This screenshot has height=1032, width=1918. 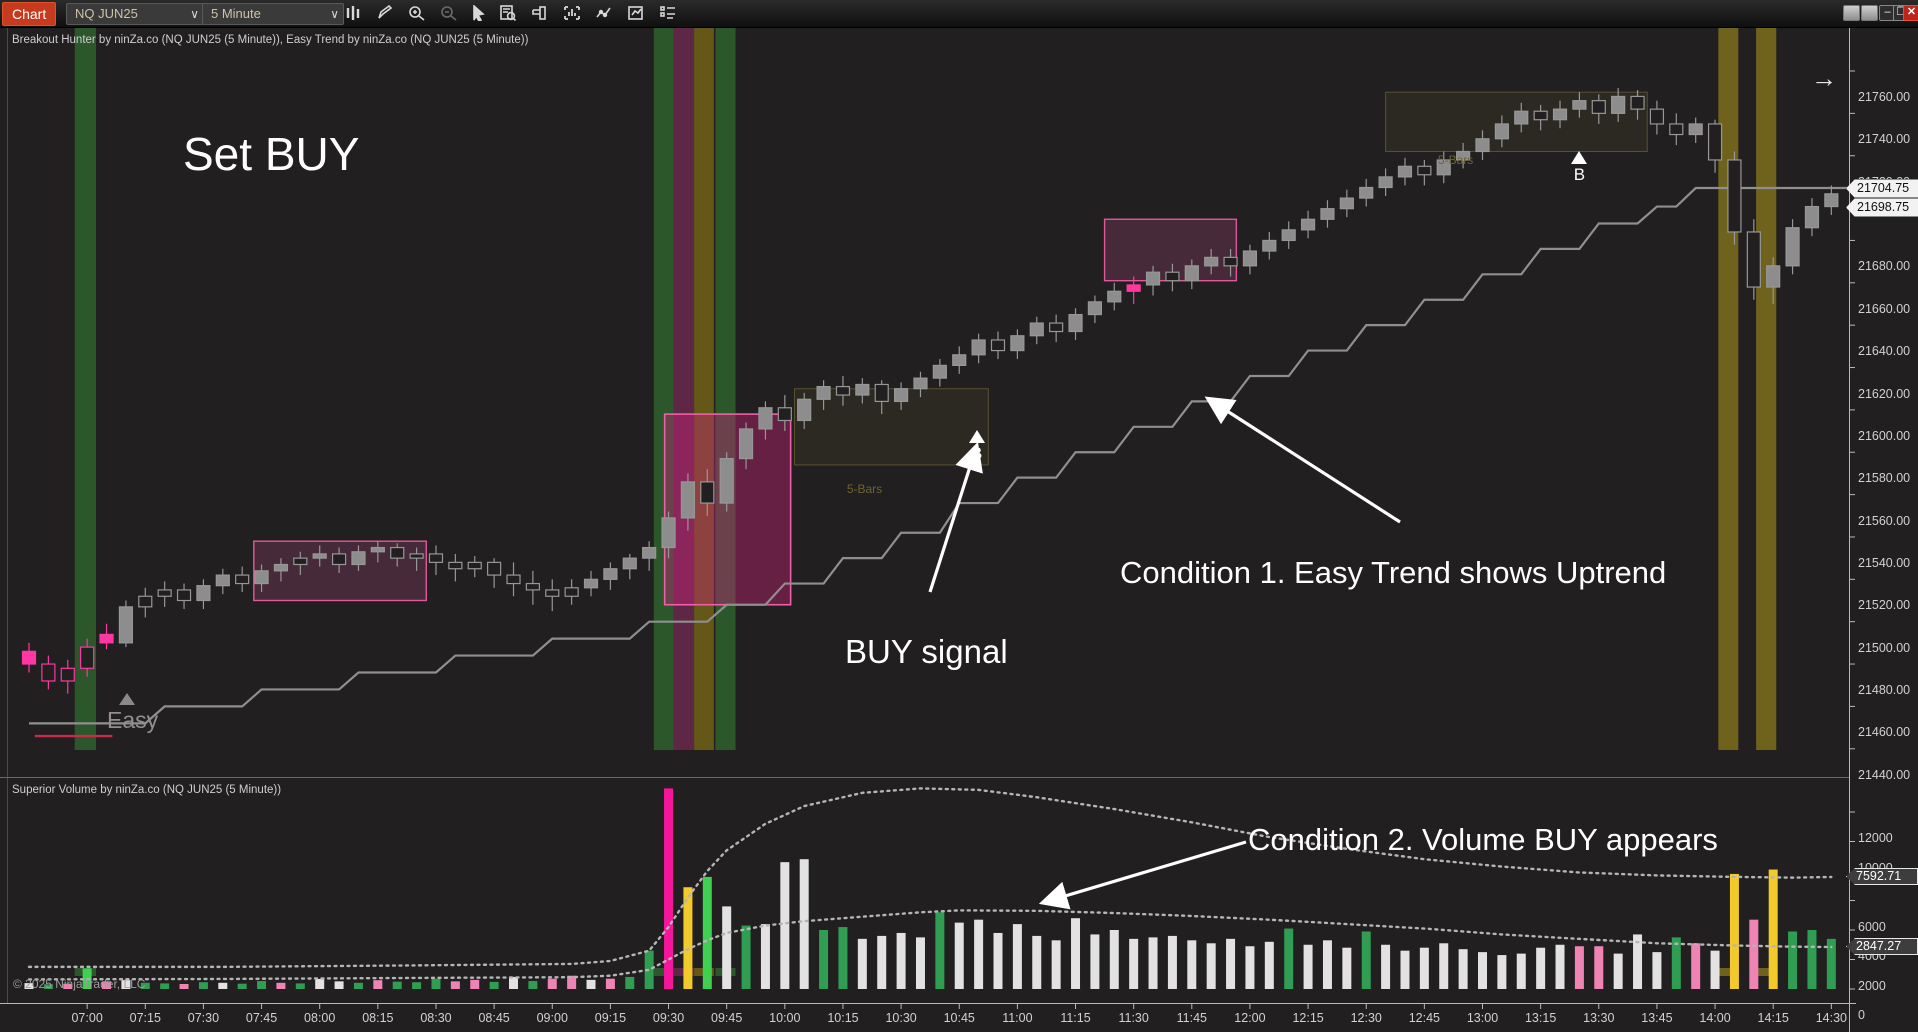 What do you see at coordinates (508, 13) in the screenshot?
I see `data-box-icon` at bounding box center [508, 13].